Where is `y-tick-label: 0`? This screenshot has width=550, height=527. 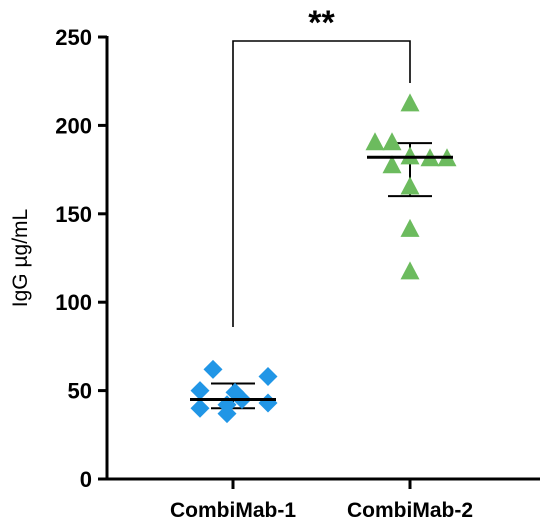 y-tick-label: 0 is located at coordinates (86, 479).